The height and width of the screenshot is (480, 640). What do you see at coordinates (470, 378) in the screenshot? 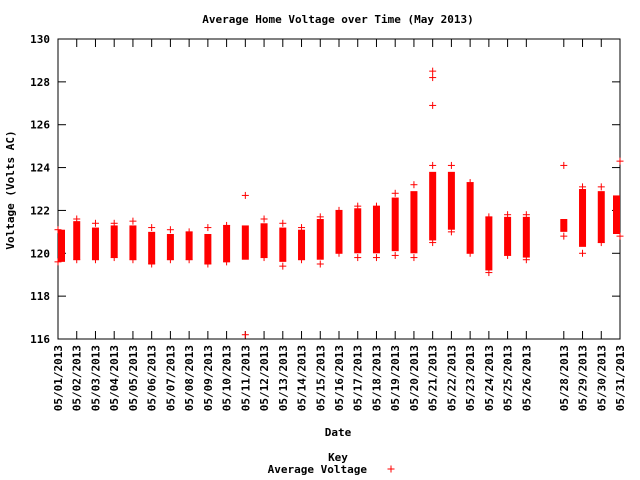
I see `x-tick-label: 05/23/2013` at bounding box center [470, 378].